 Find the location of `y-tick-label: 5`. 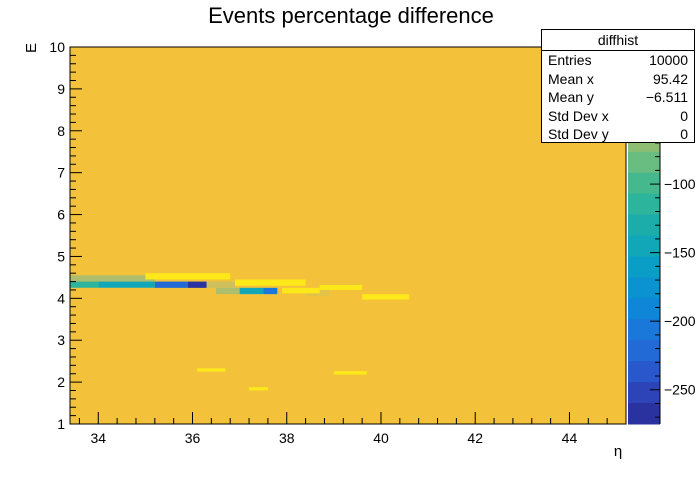

y-tick-label: 5 is located at coordinates (61, 256).